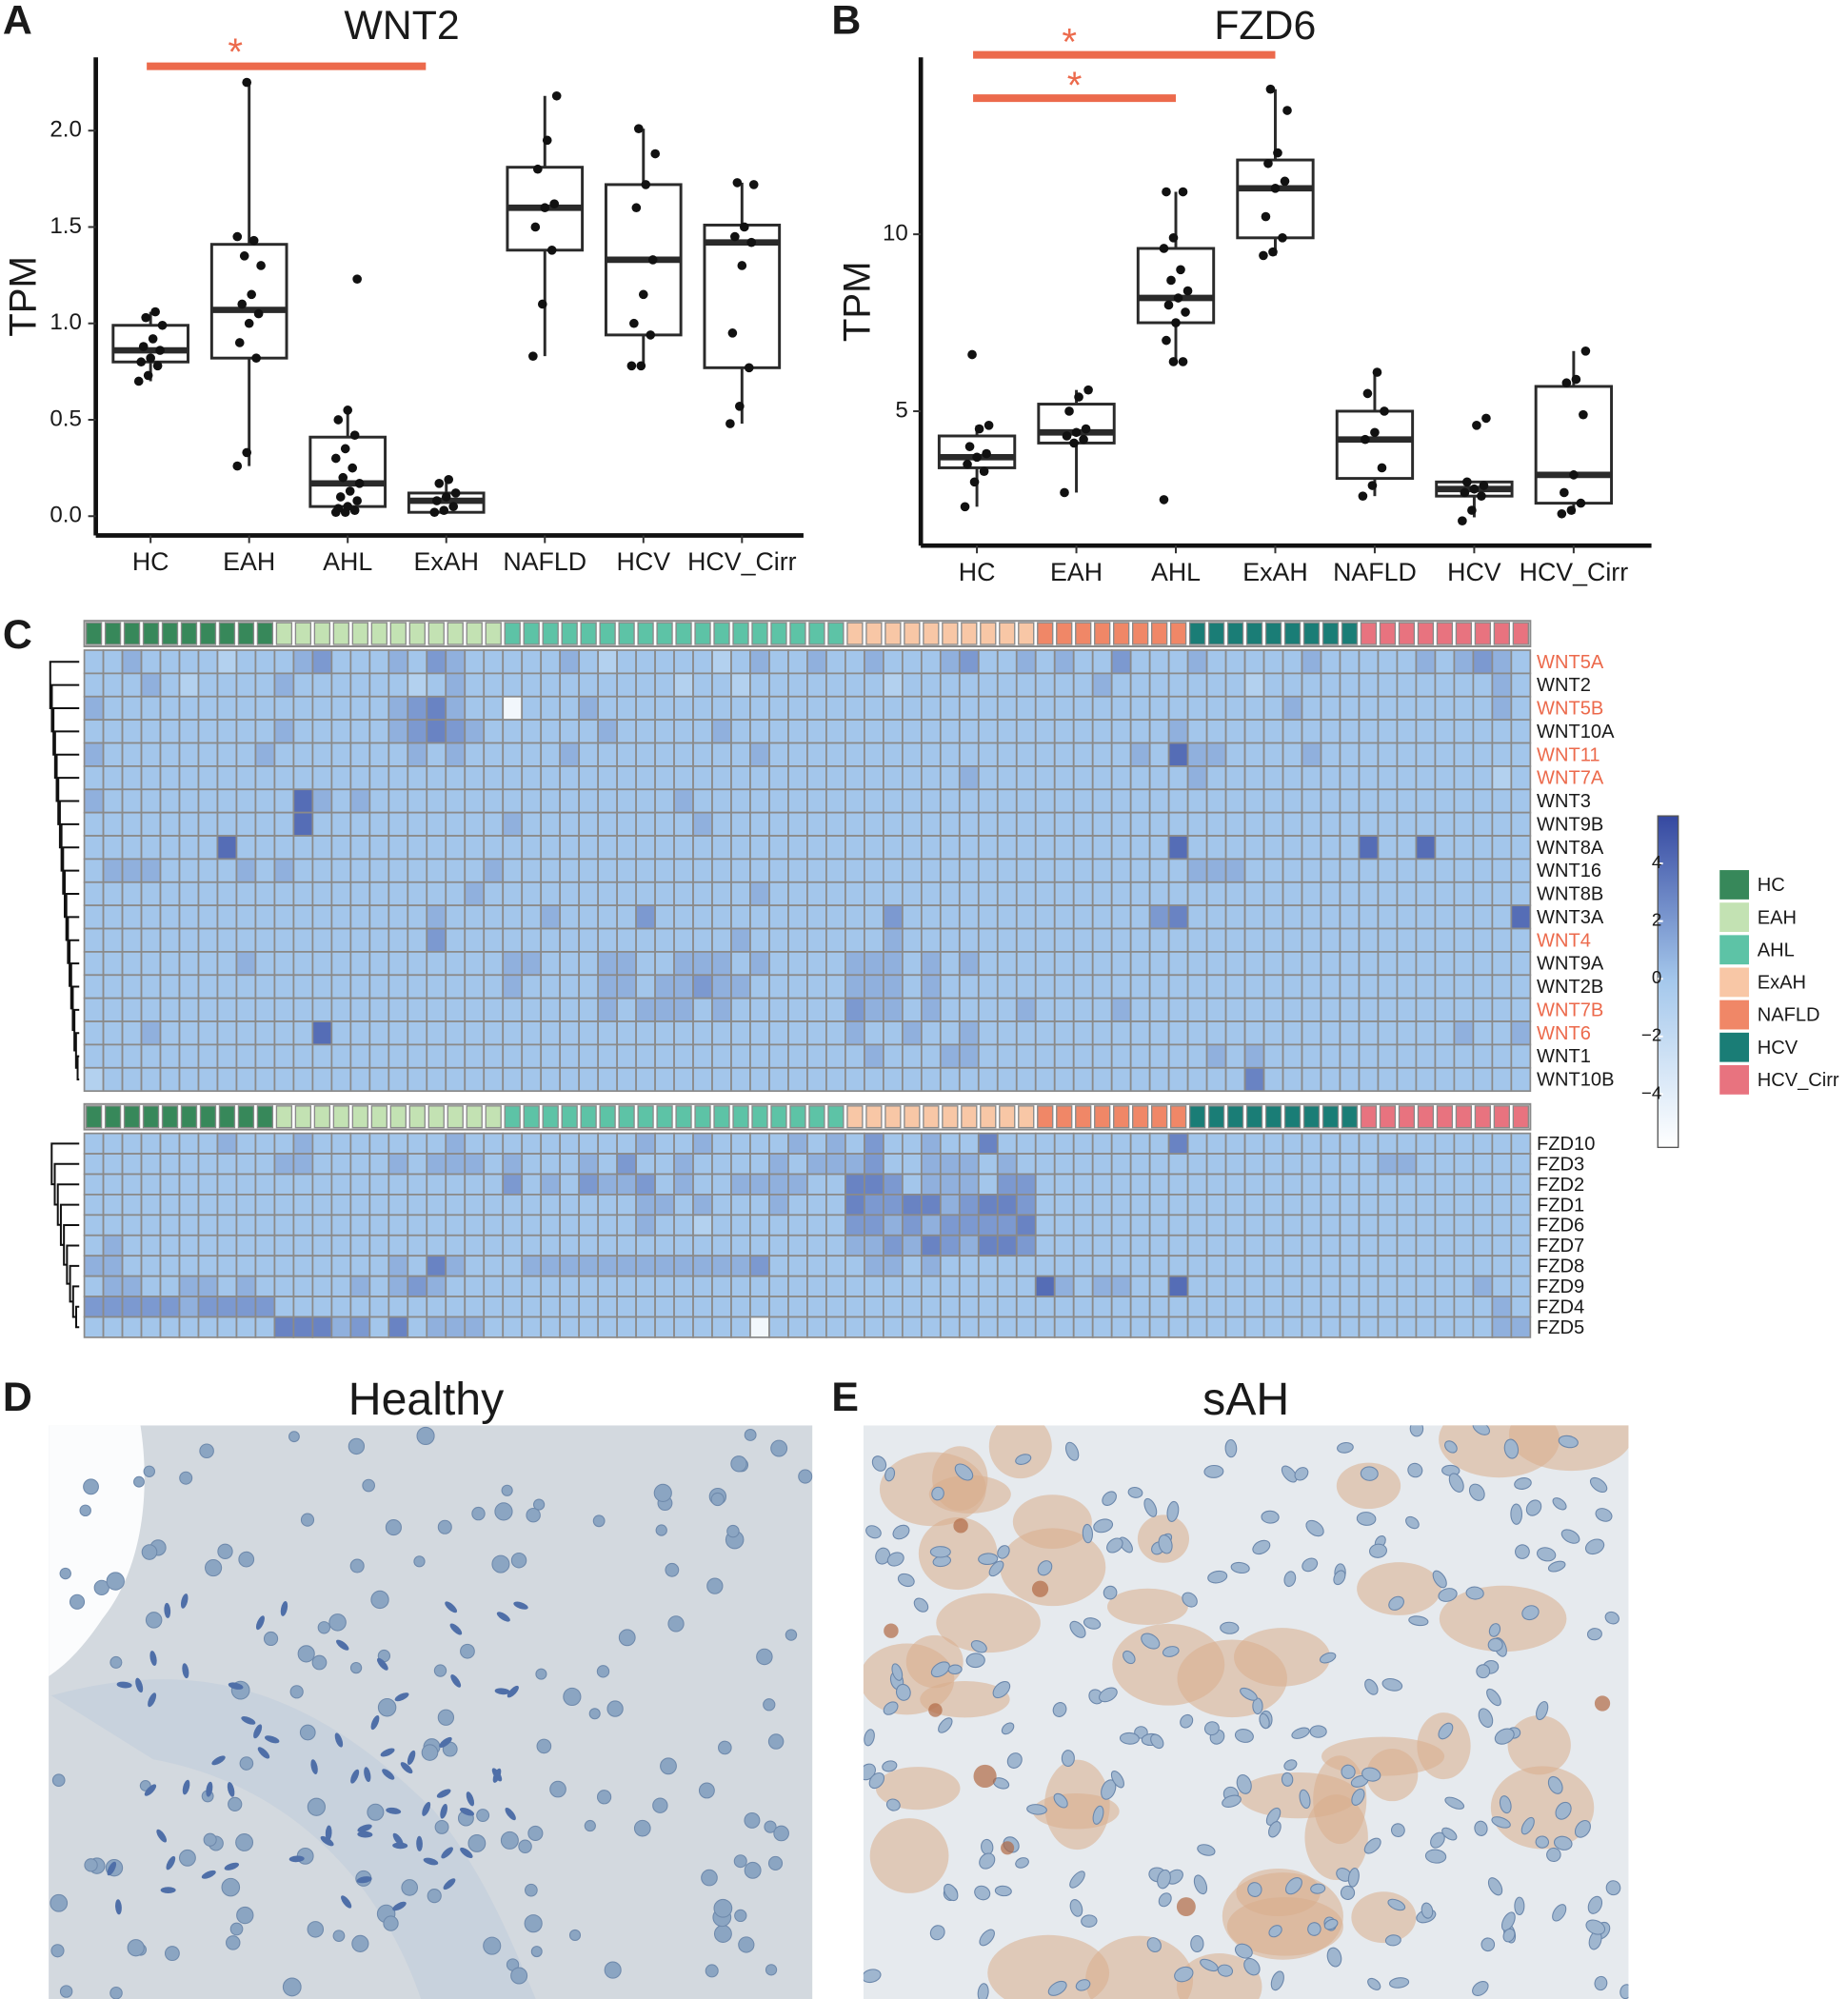 Image resolution: width=1848 pixels, height=1999 pixels. Describe the element at coordinates (985, 1776) in the screenshot. I see `brown-granule` at that location.